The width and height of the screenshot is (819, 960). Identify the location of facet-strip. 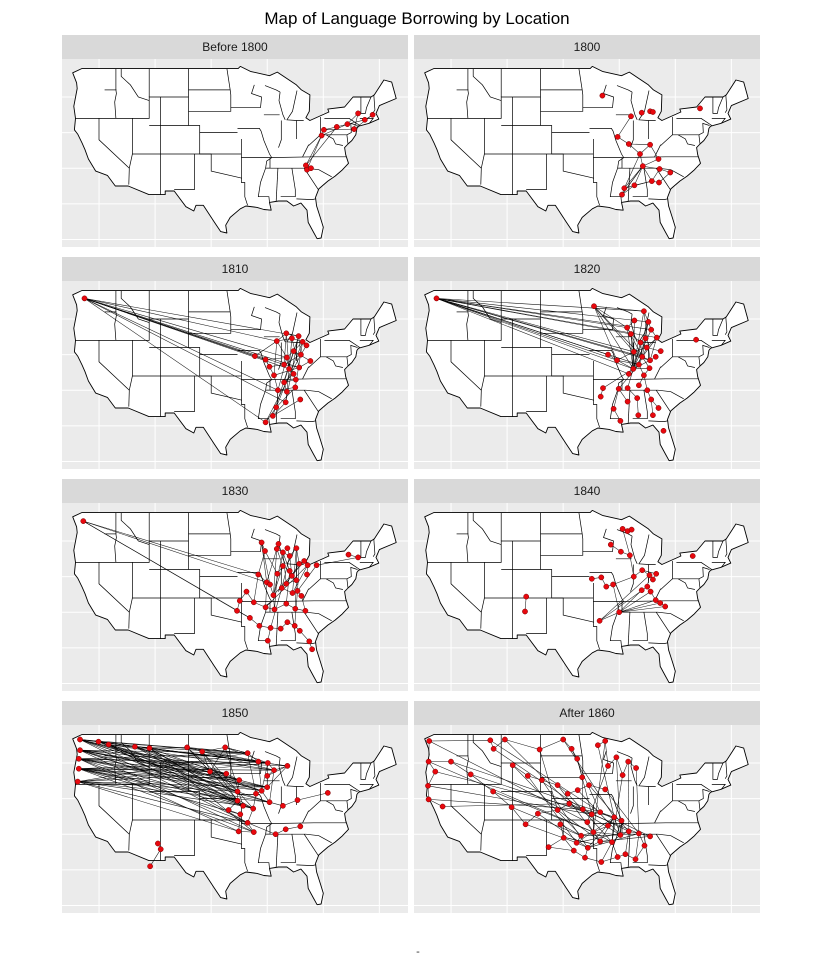
(587, 269).